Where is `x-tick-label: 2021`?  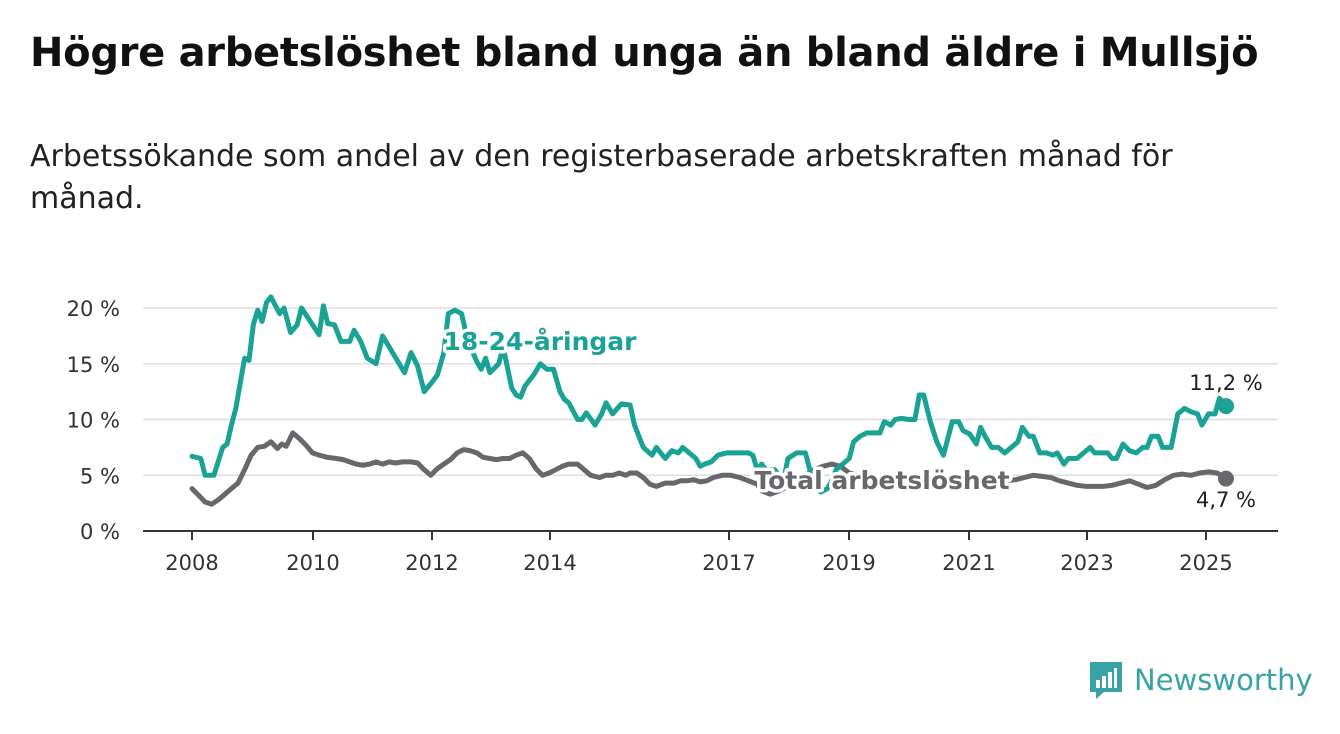
x-tick-label: 2021 is located at coordinates (968, 563).